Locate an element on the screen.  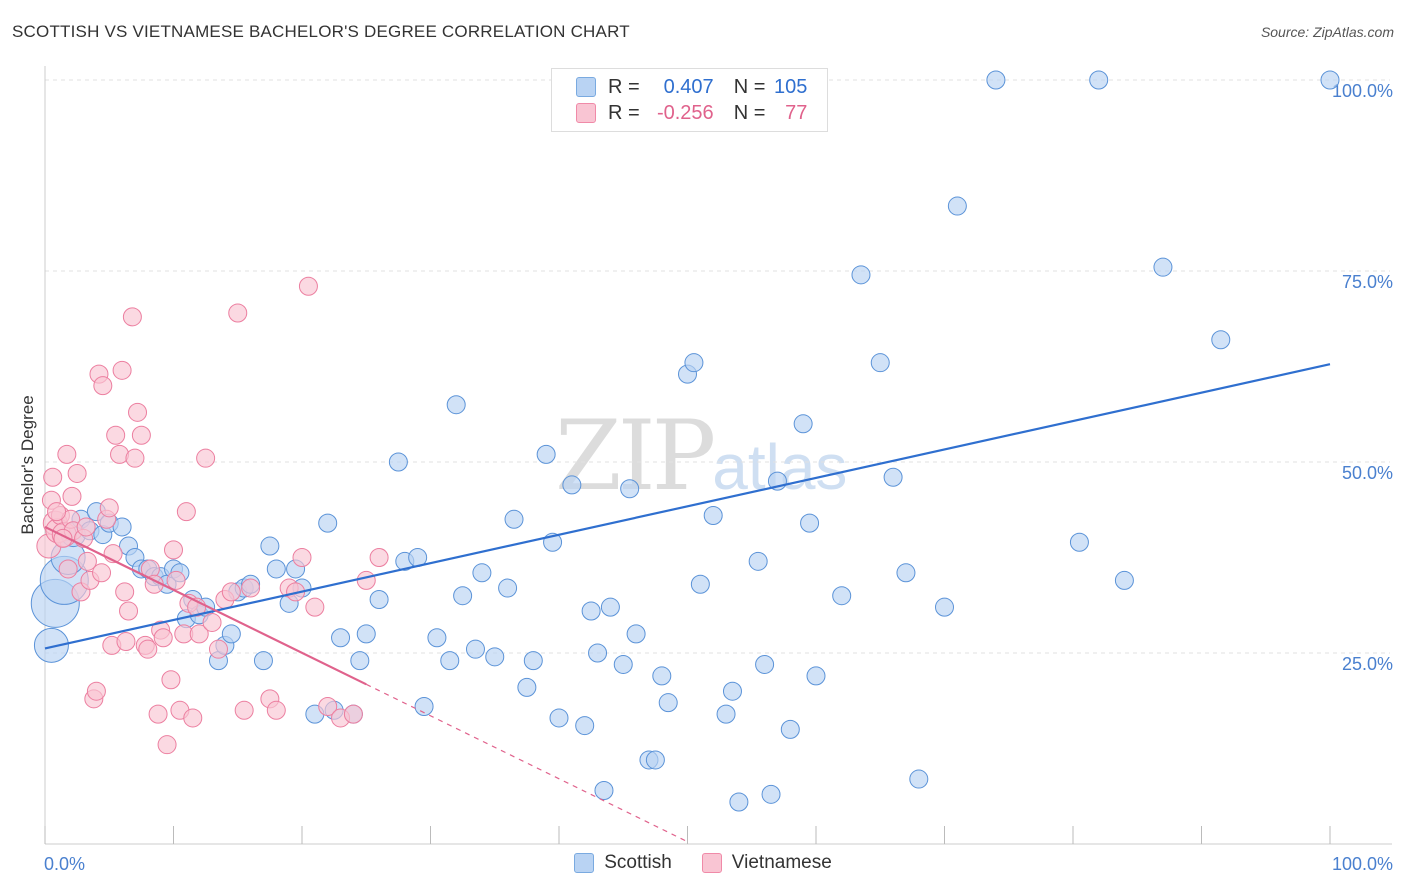
vietnamese-trend-extension is located at coordinates (526, 763).